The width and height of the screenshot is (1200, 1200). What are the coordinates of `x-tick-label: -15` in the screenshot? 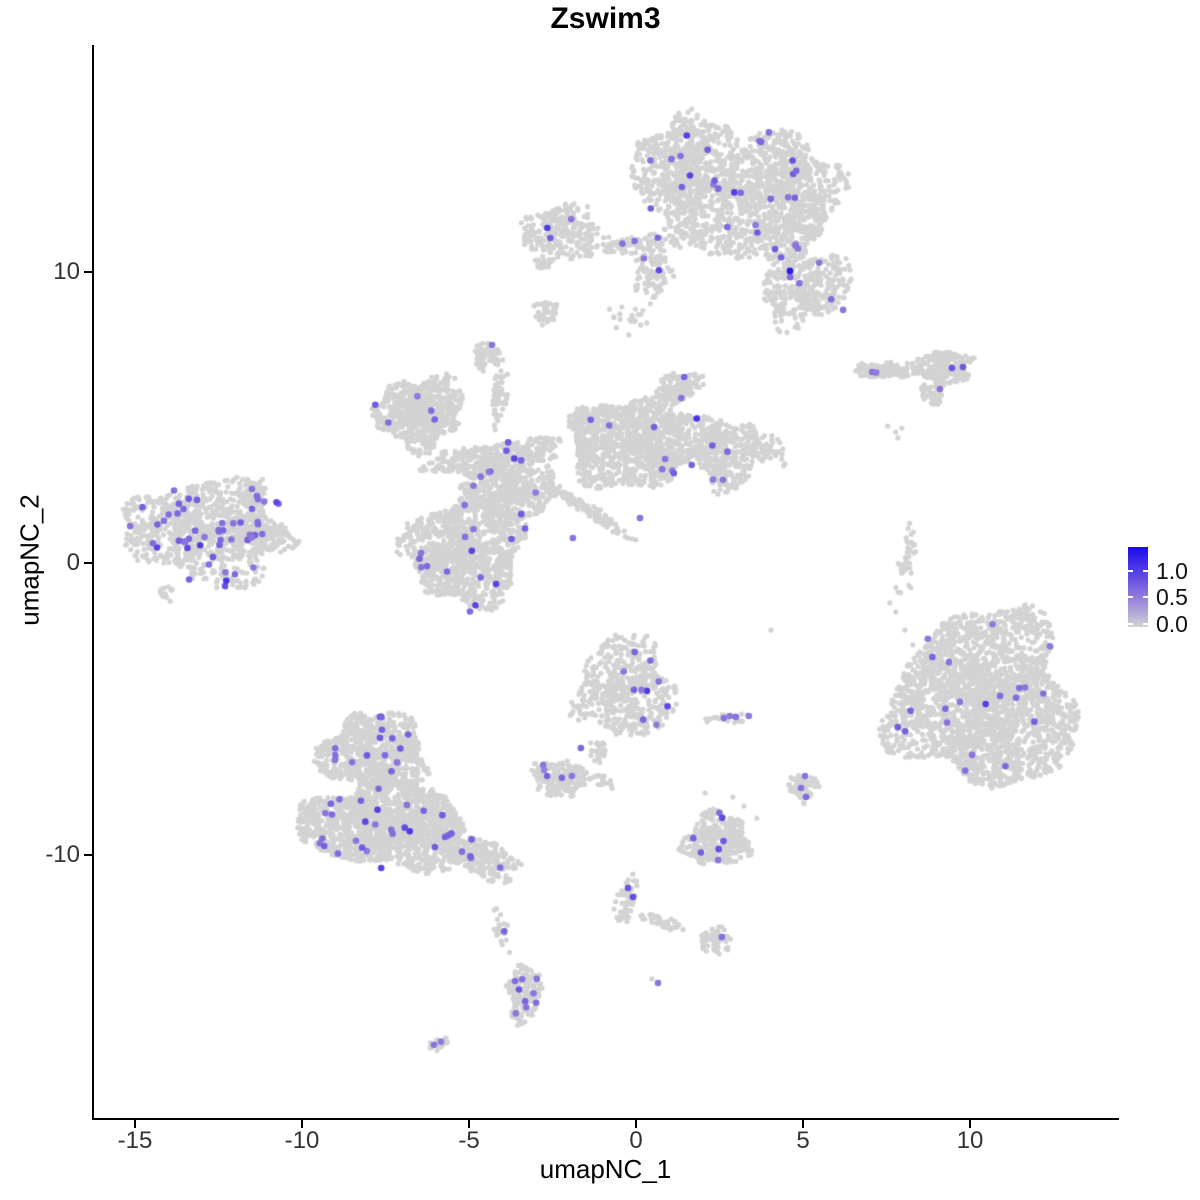 It's located at (135, 1140).